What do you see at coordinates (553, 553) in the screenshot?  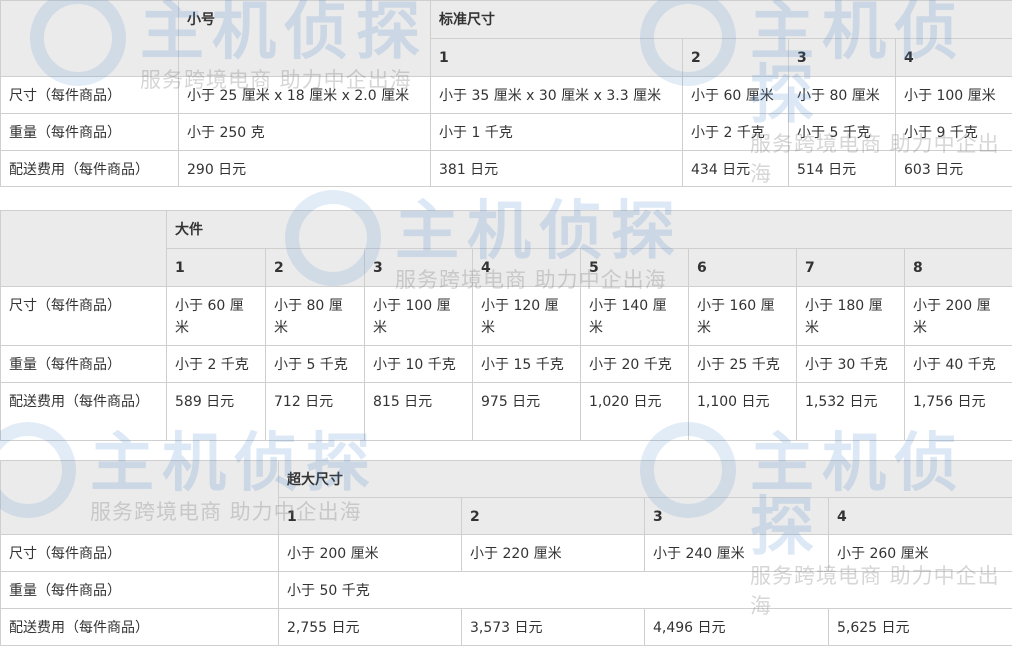 I see `cell: 小于 220 厘米` at bounding box center [553, 553].